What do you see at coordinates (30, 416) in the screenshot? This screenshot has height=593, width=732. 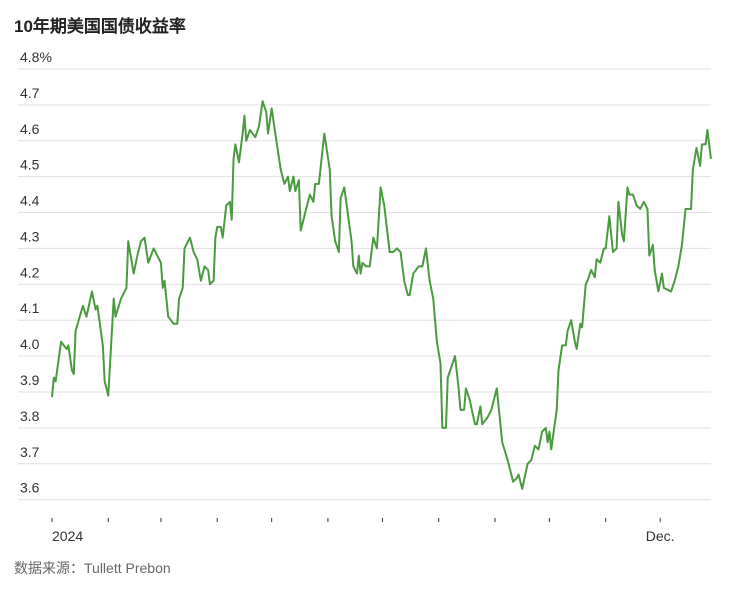 I see `y-tick-label: 3.8` at bounding box center [30, 416].